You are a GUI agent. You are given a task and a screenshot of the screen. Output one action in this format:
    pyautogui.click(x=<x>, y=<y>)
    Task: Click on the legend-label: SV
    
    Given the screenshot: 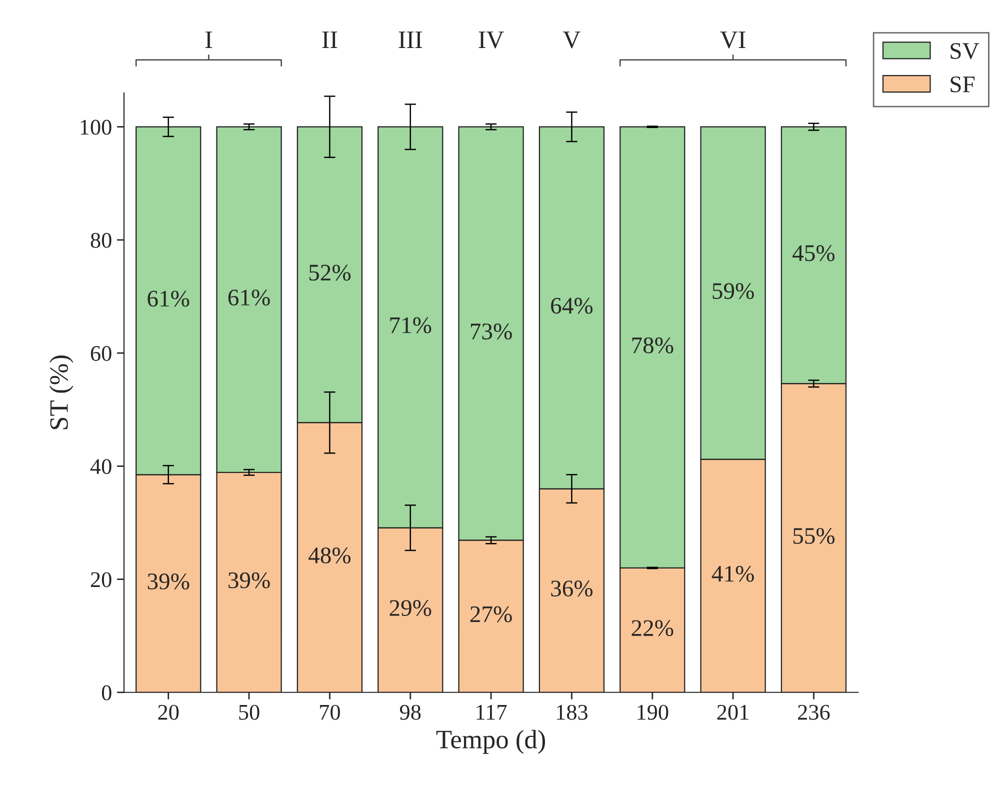 What is the action you would take?
    pyautogui.click(x=965, y=51)
    